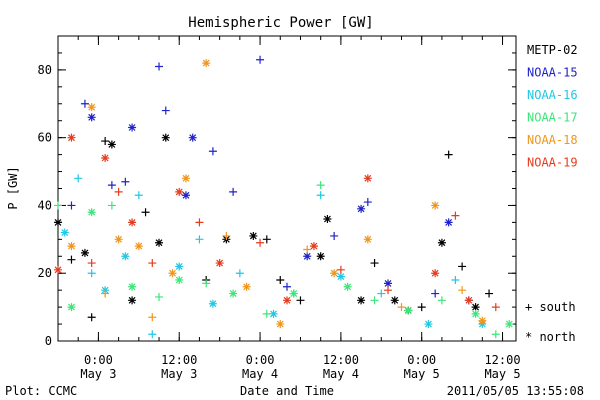 The height and width of the screenshot is (400, 600). What do you see at coordinates (179, 374) in the screenshot?
I see `x-tick-date-label: May 3` at bounding box center [179, 374].